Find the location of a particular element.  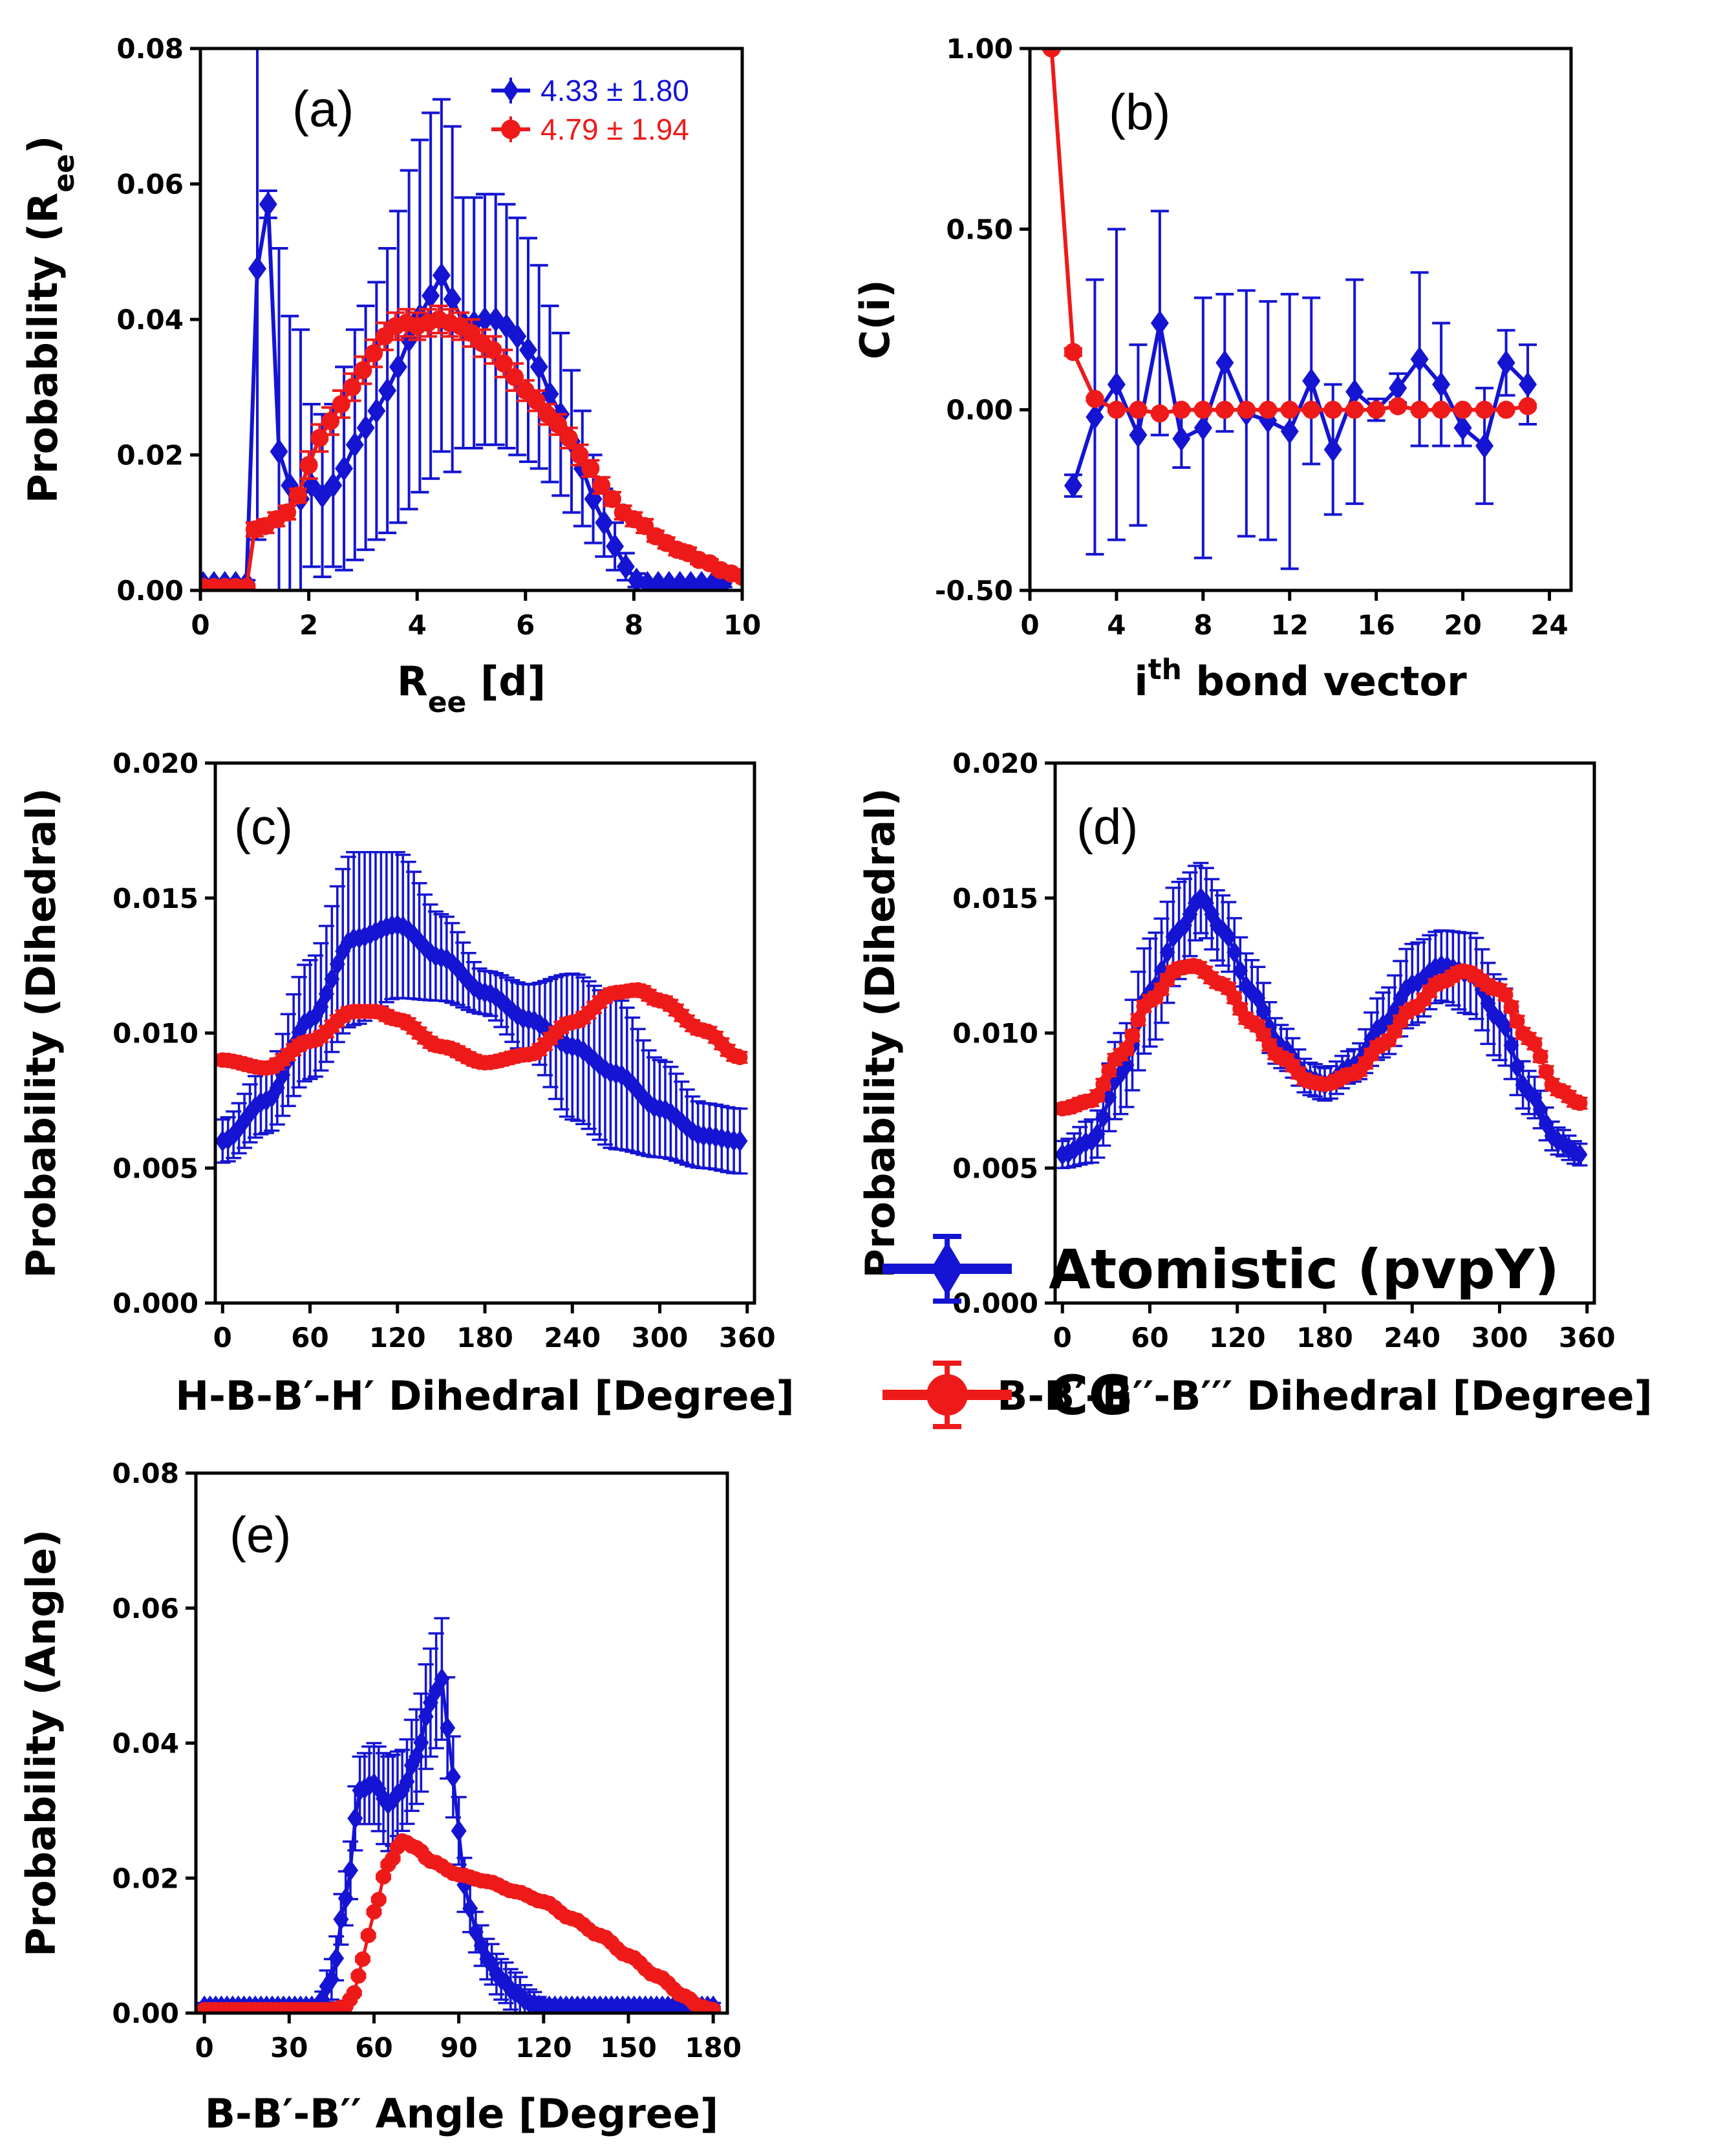

x-tick-label: 360 is located at coordinates (747, 1337).